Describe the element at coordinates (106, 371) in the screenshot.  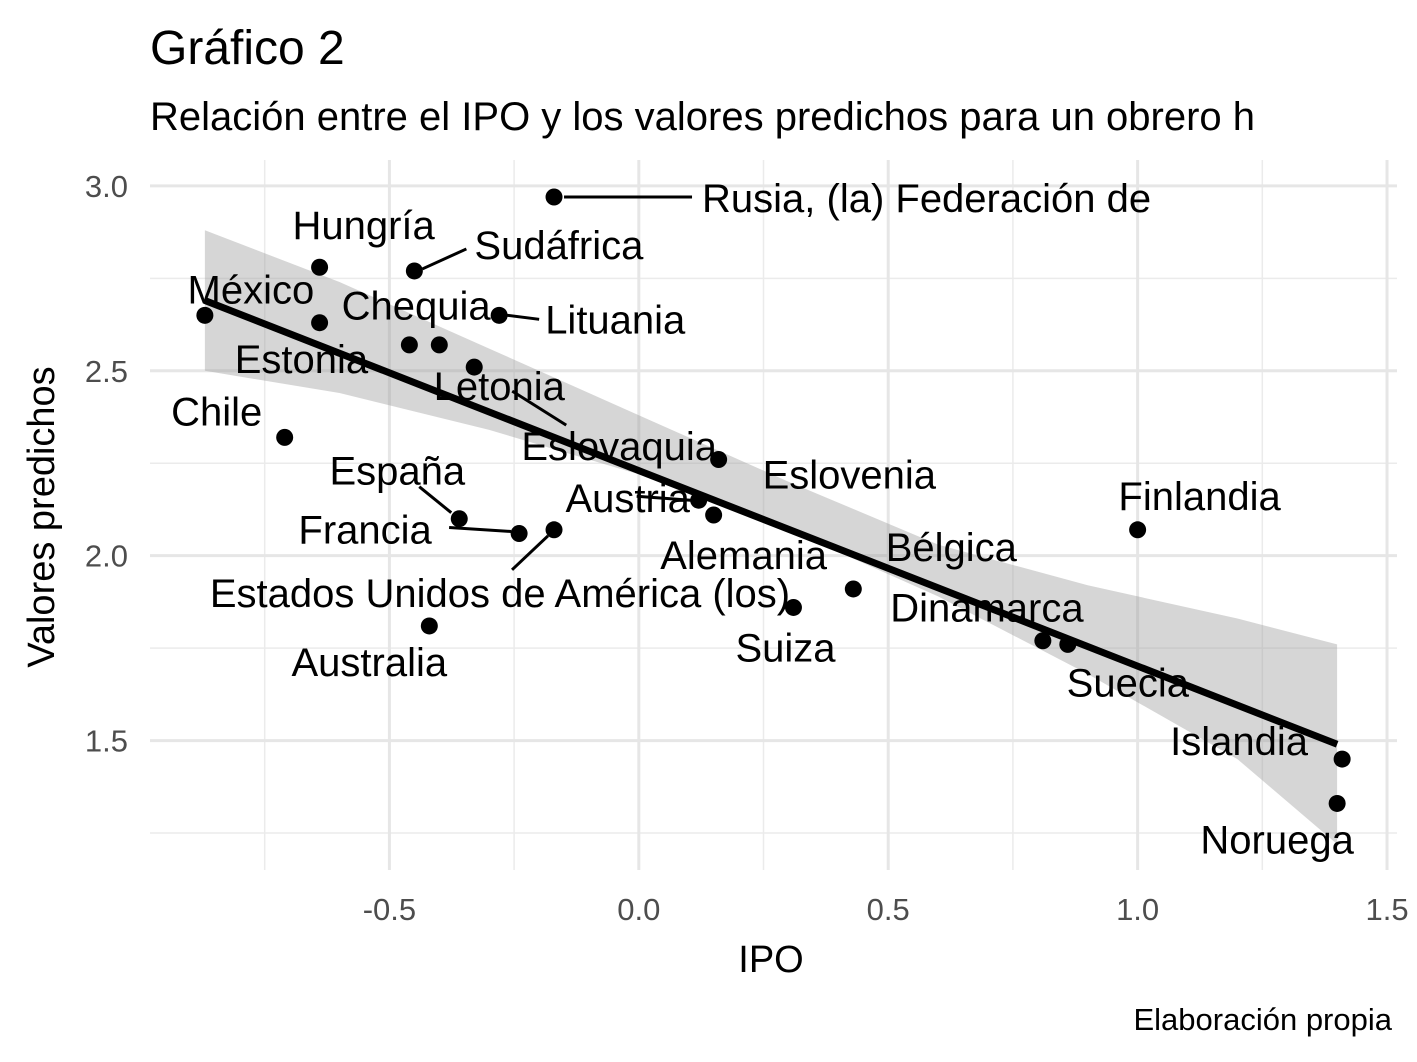
I see `y-tick-label: 2.5` at that location.